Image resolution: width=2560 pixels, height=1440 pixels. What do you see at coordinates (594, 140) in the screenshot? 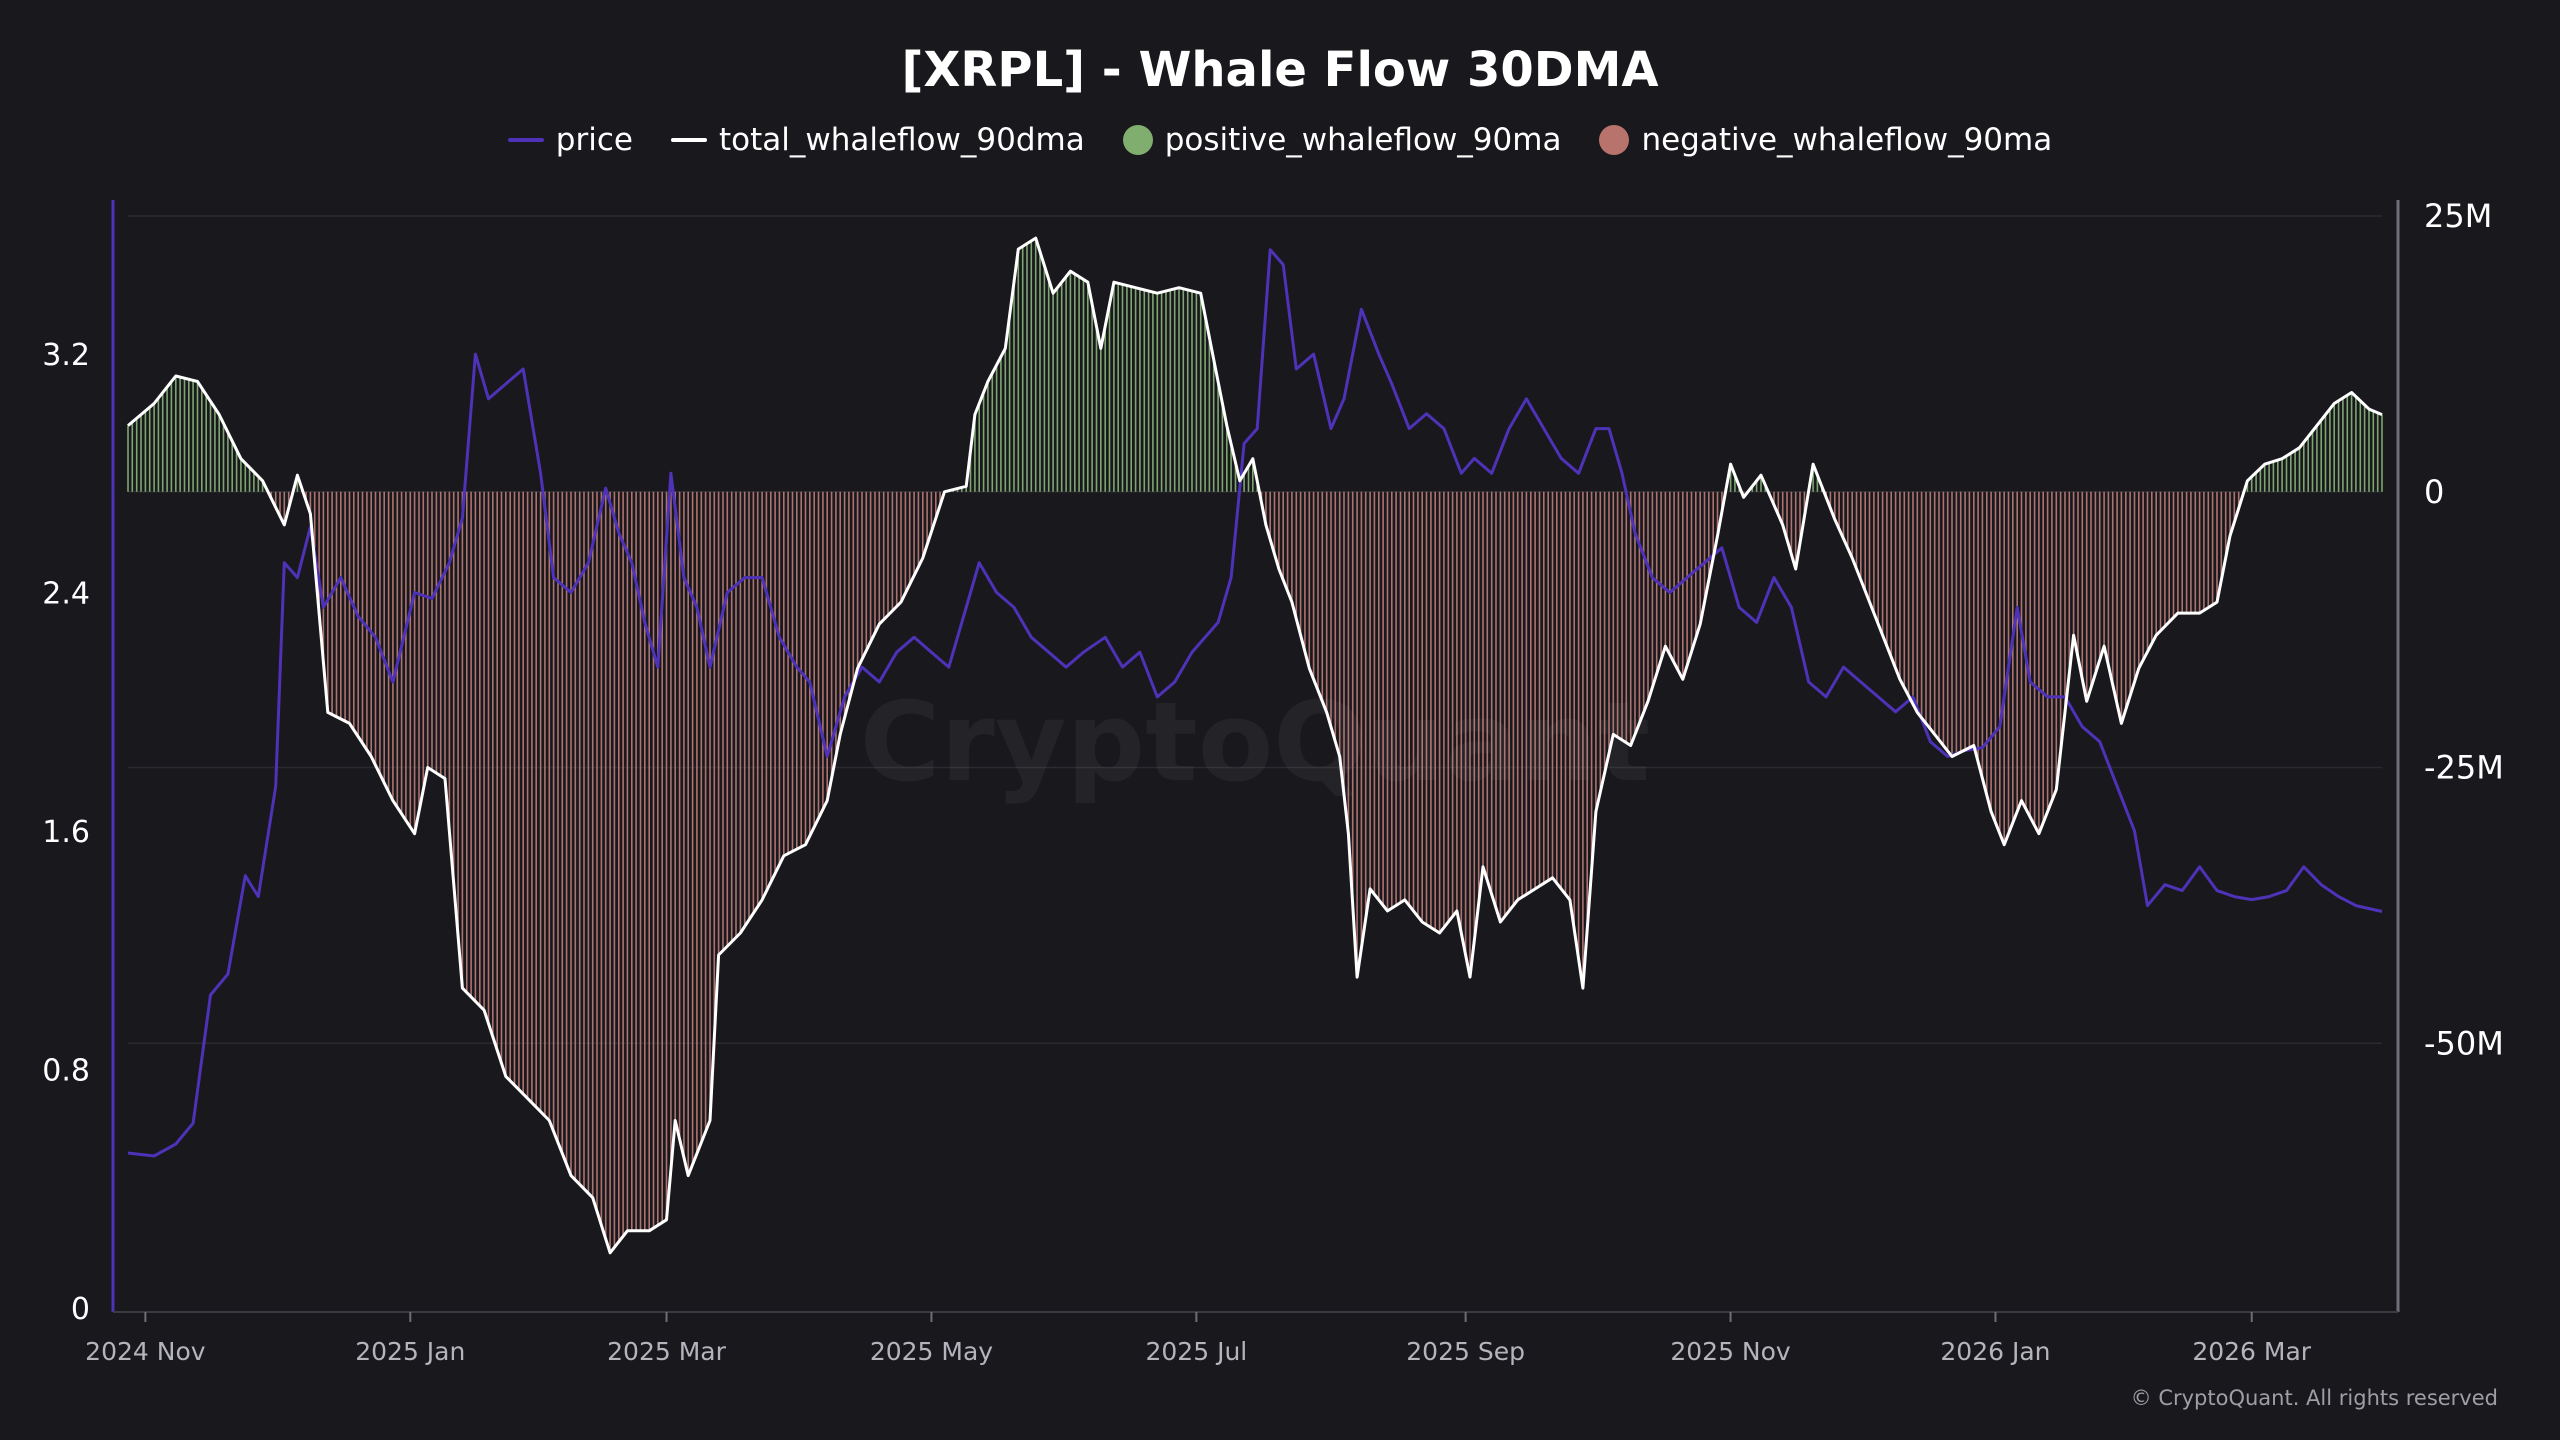
I see `legend-label: price` at bounding box center [594, 140].